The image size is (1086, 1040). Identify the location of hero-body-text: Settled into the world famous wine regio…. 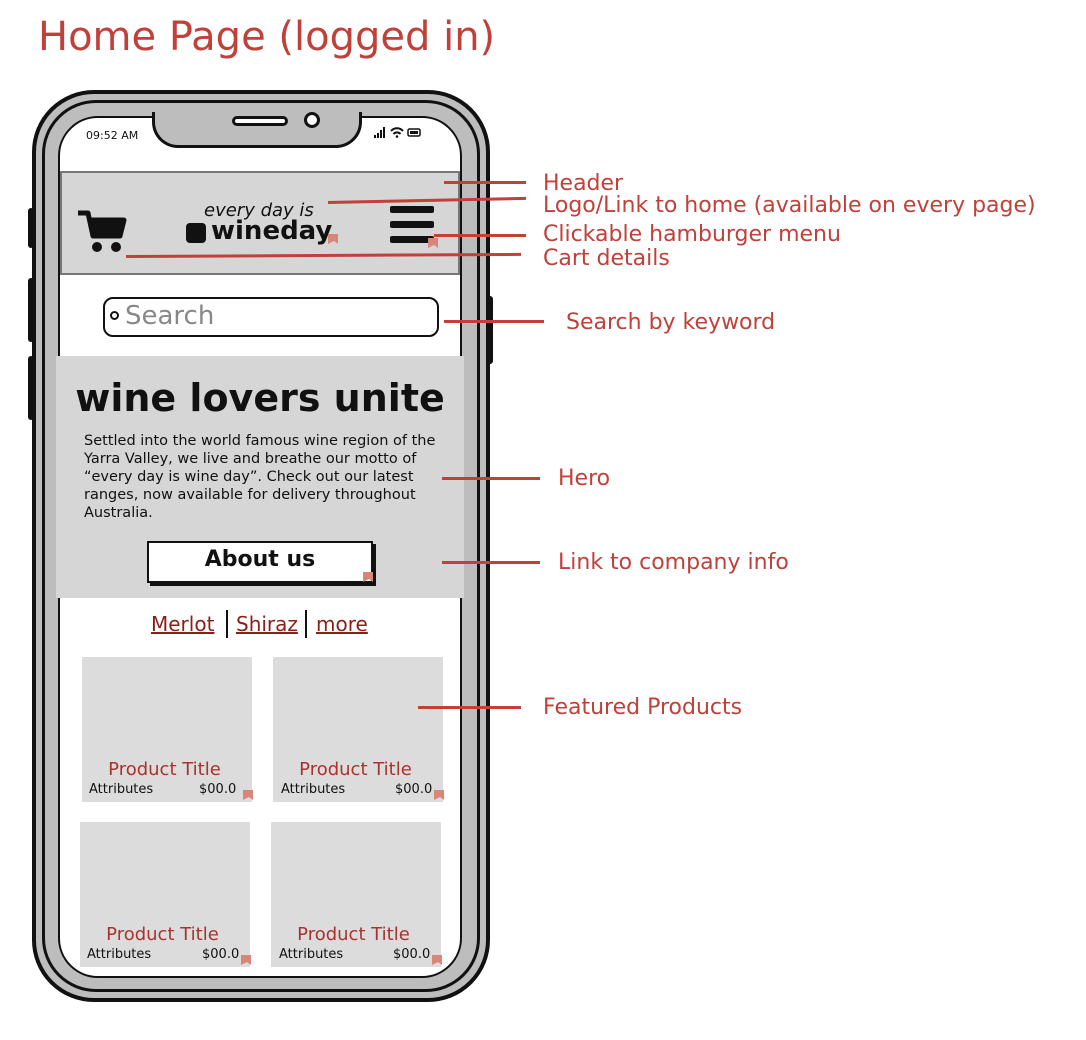
(260, 477).